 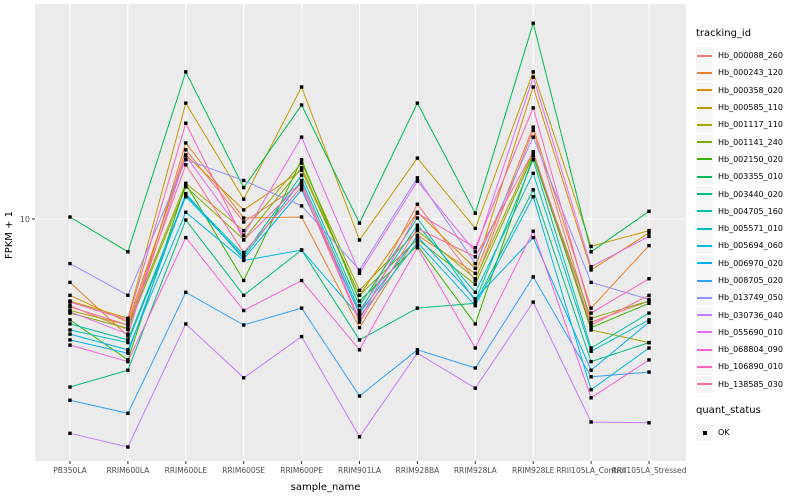 What do you see at coordinates (750, 142) in the screenshot?
I see `legend-item-label: Hb_001141_240` at bounding box center [750, 142].